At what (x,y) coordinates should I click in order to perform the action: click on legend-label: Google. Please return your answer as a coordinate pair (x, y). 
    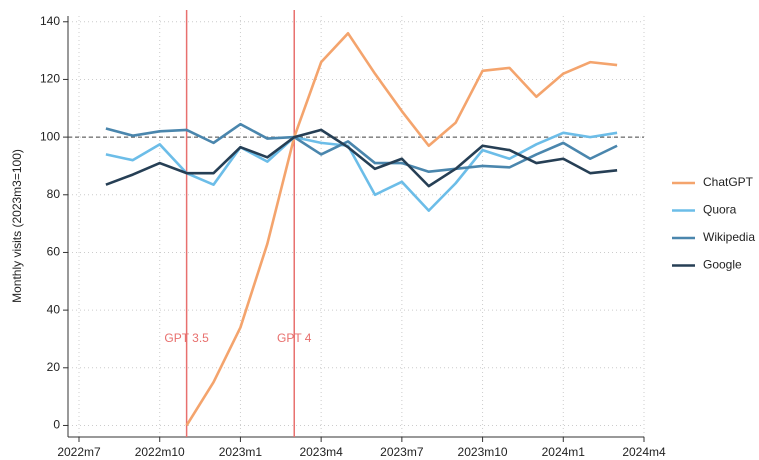
    Looking at the image, I should click on (722, 265).